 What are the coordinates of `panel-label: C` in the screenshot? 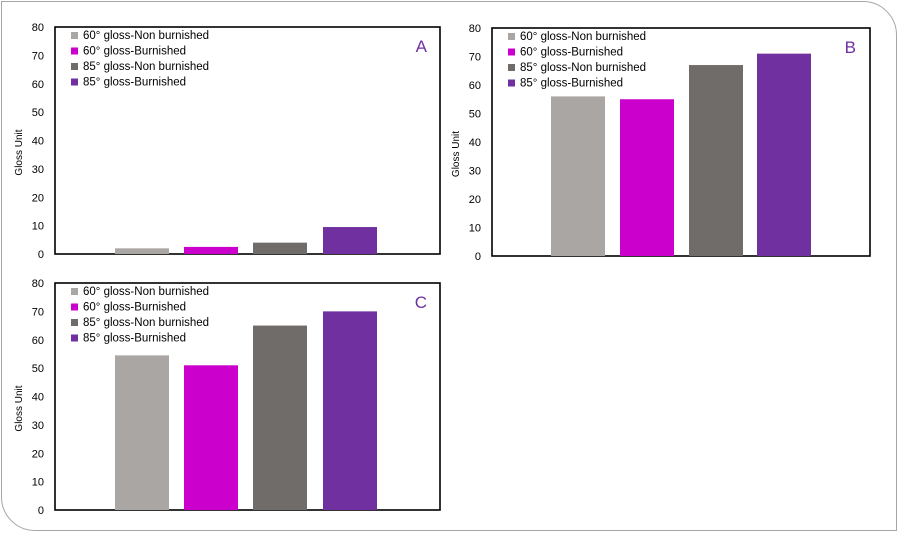 It's located at (421, 302).